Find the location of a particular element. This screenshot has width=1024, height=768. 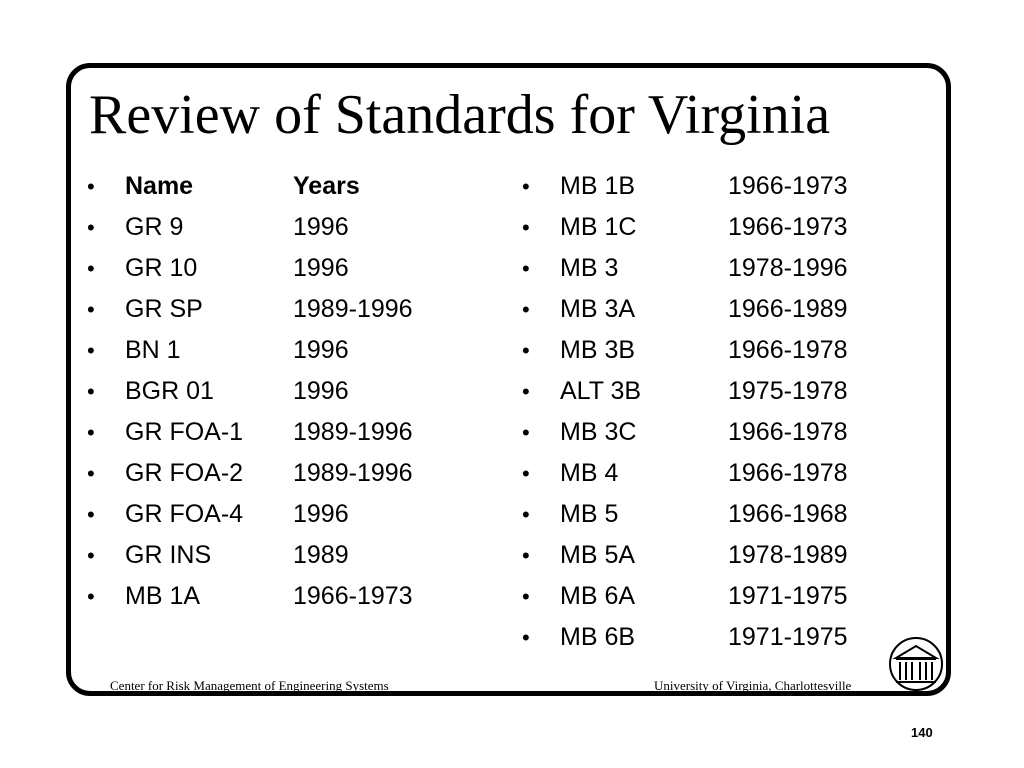

standard-name: GR FOA-1 is located at coordinates (184, 432).